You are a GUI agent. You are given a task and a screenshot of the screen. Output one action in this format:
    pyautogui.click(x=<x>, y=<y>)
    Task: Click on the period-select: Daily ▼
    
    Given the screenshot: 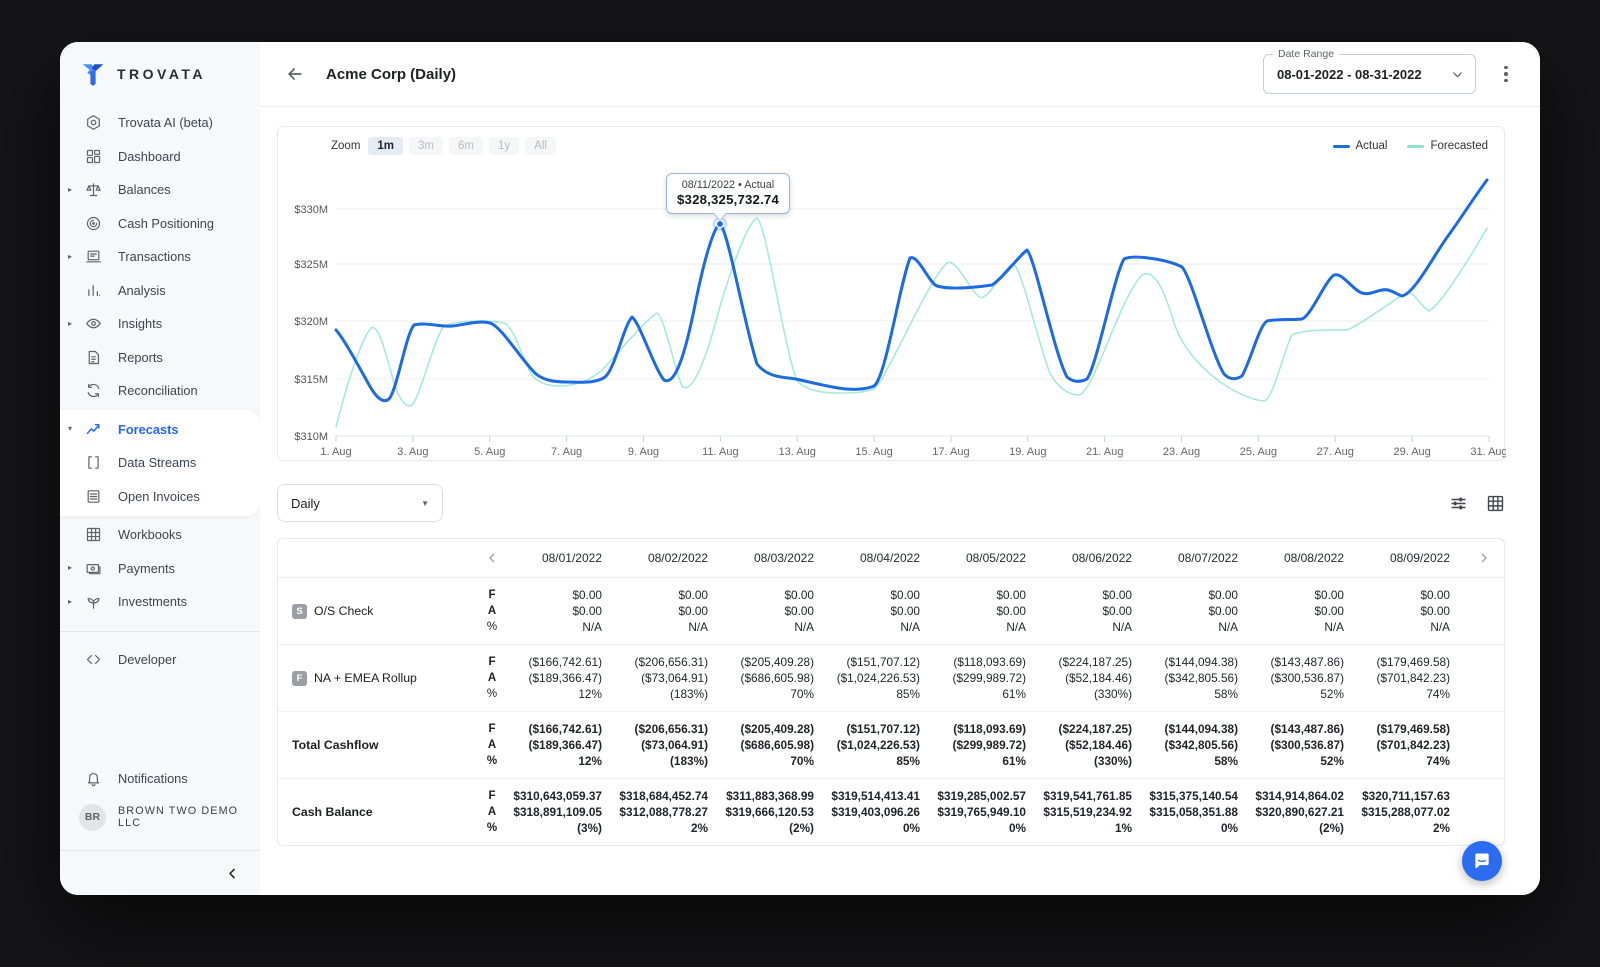 What is the action you would take?
    pyautogui.click(x=360, y=503)
    